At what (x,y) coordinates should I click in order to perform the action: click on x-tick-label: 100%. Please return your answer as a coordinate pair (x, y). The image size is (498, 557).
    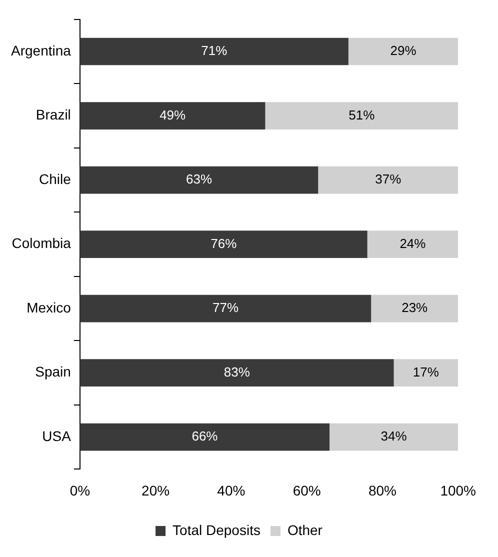
    Looking at the image, I should click on (458, 490).